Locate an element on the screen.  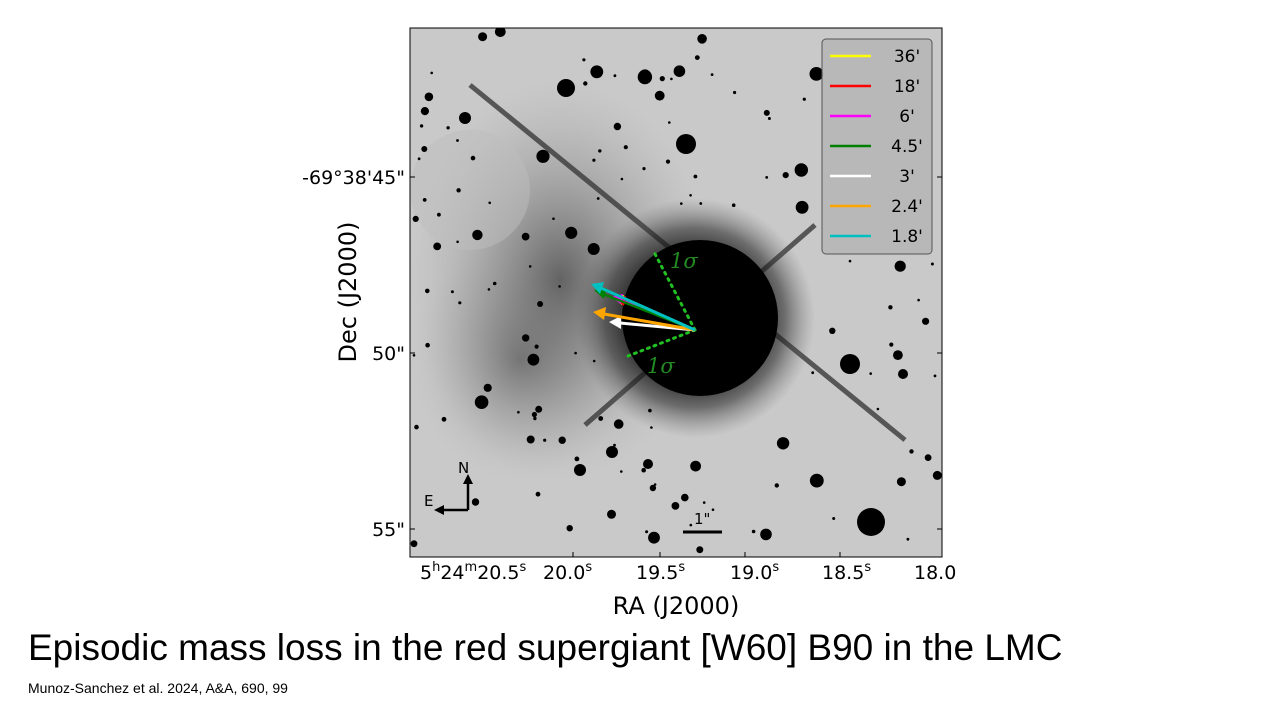
x-tick-label-1: 20.0s is located at coordinates (567, 572).